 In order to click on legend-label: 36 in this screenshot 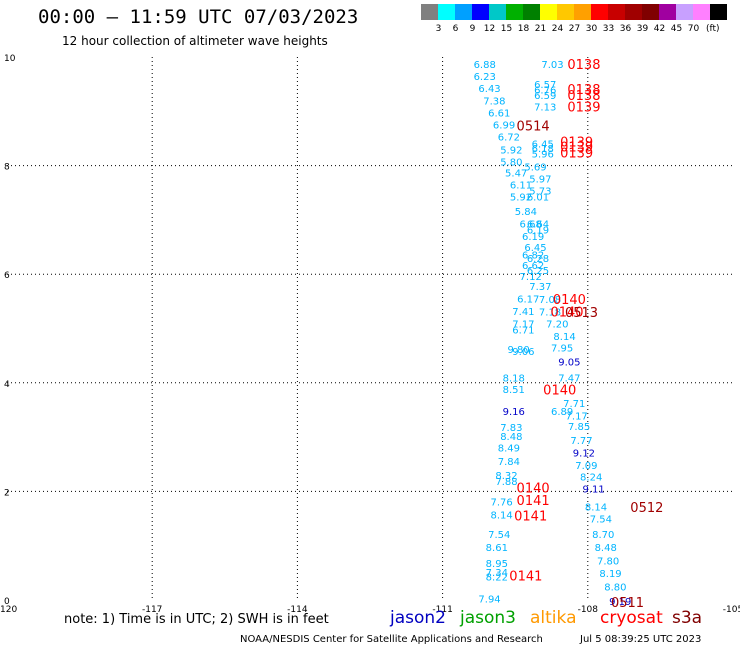, I will do `click(625, 29)`.